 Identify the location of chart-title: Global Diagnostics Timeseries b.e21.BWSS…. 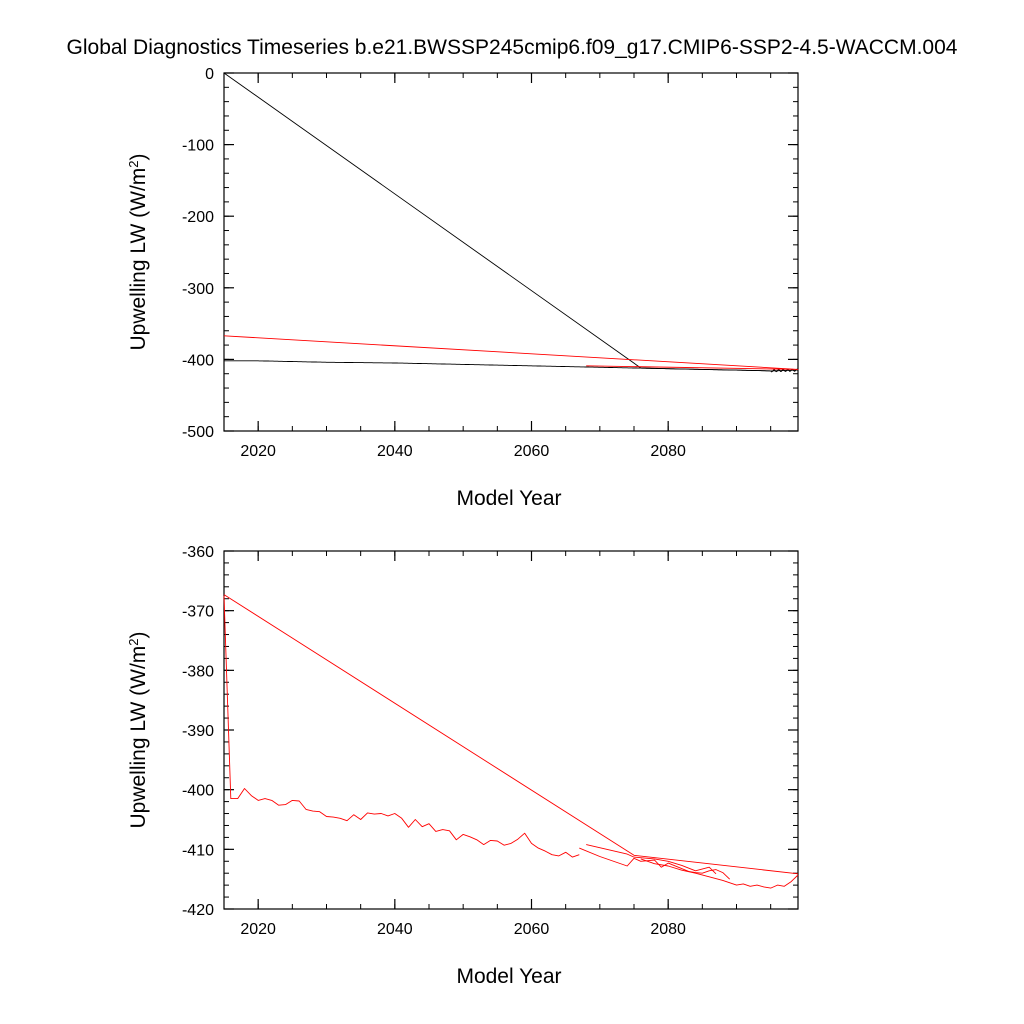
(512, 47).